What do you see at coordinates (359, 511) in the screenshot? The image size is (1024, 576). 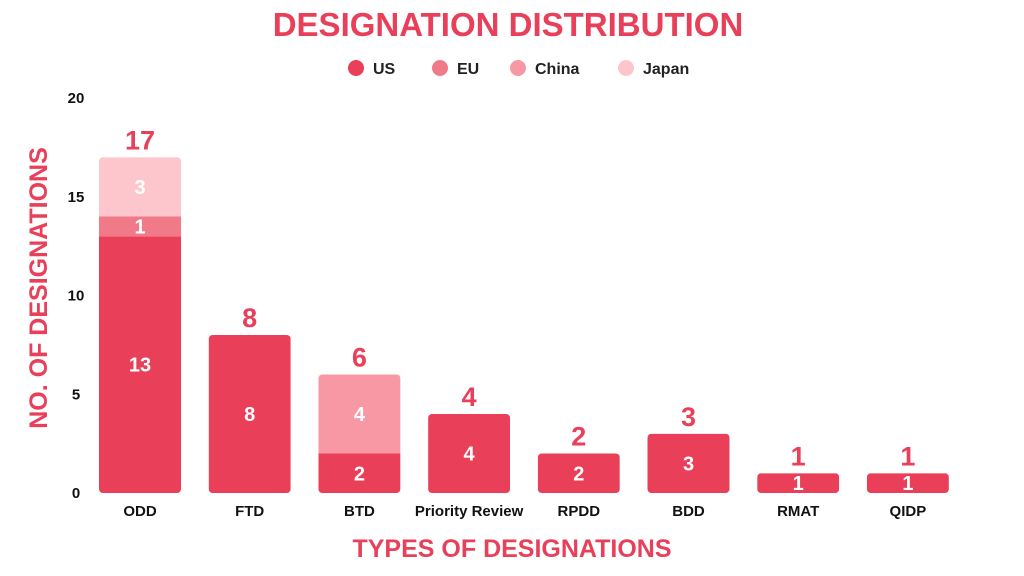 I see `x-tick-label-btd: BTD` at bounding box center [359, 511].